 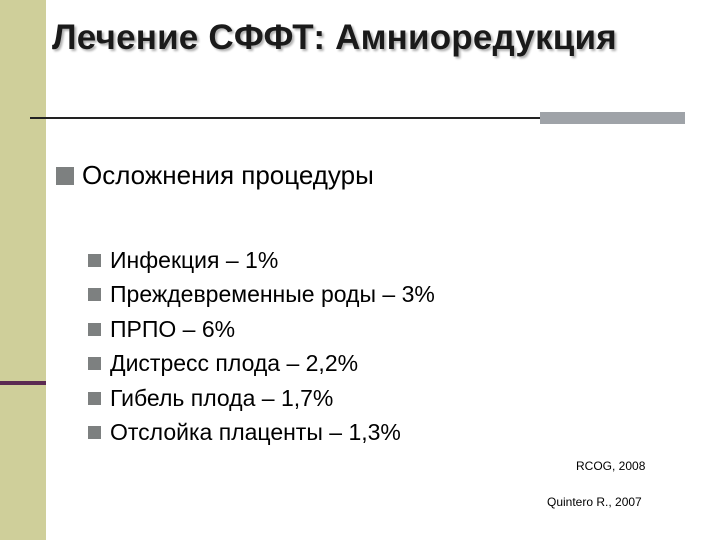 What do you see at coordinates (334, 37) in the screenshot?
I see `slide-title: Лечение СФФТ: Амниоредукция` at bounding box center [334, 37].